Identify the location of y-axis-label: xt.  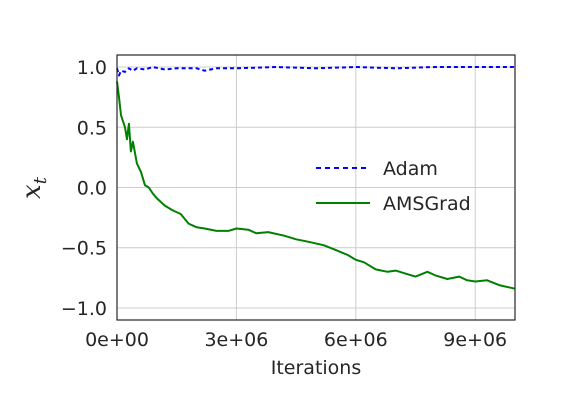
(34, 187).